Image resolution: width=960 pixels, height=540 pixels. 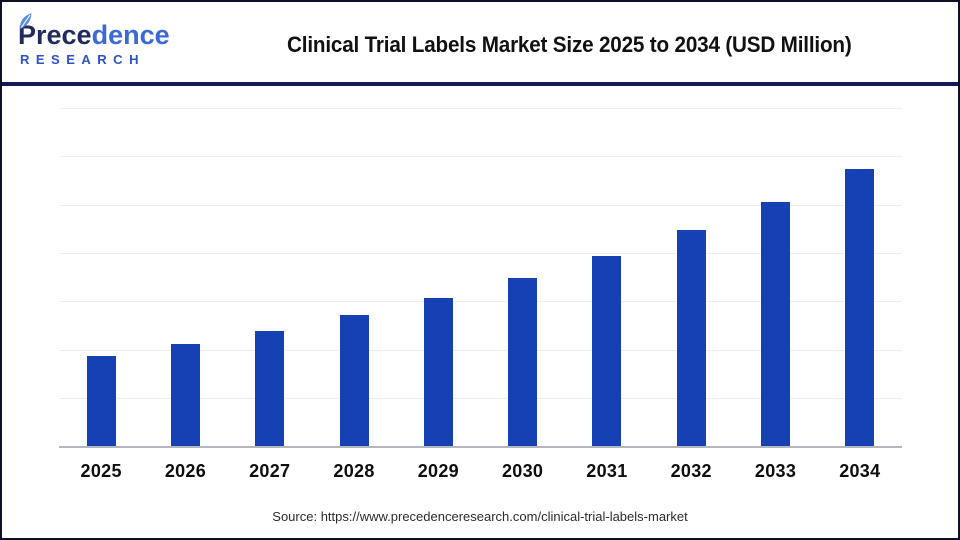 I want to click on logo-text-part2: dence, so click(x=130, y=34).